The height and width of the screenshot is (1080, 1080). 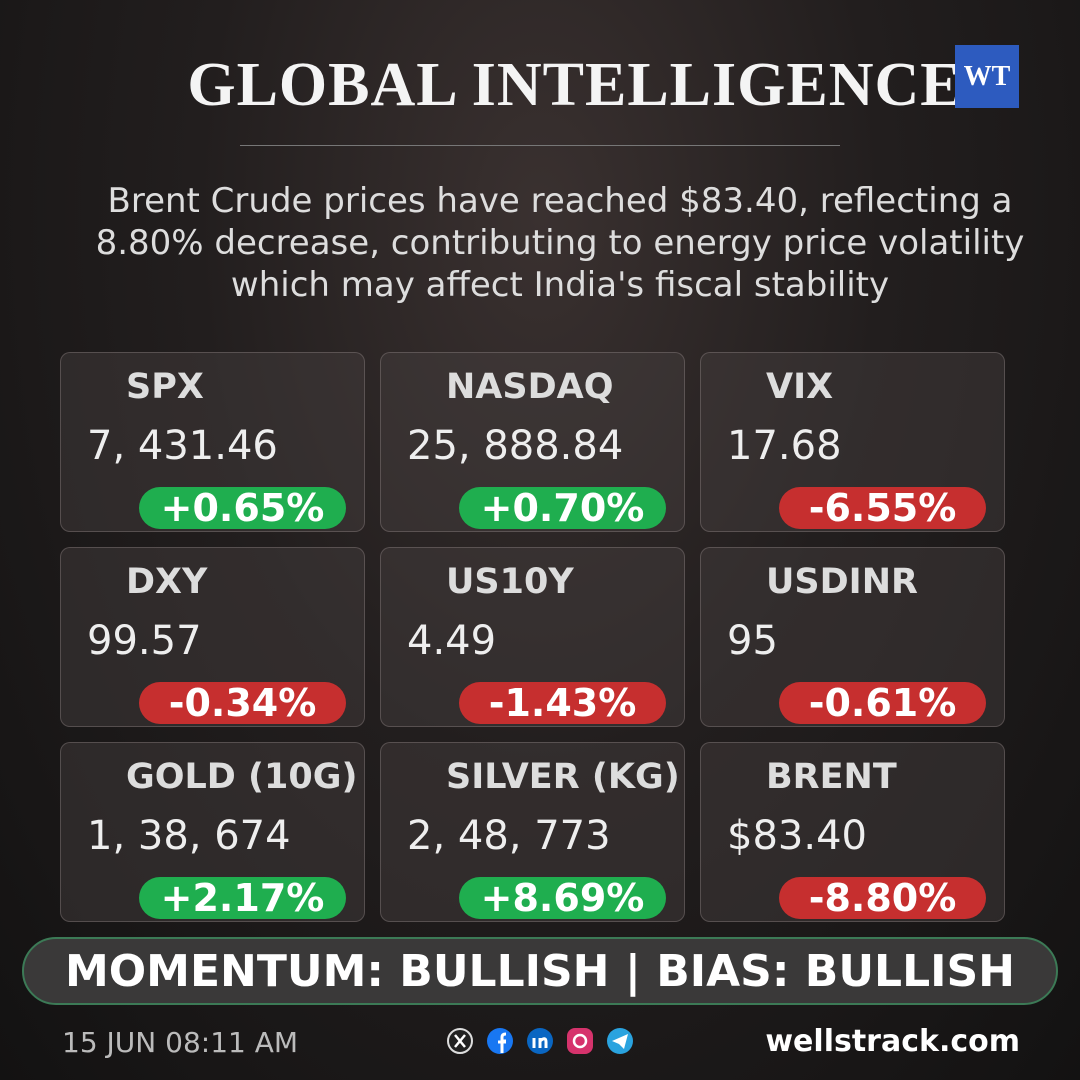 I want to click on card-name: BRENT, so click(x=831, y=777).